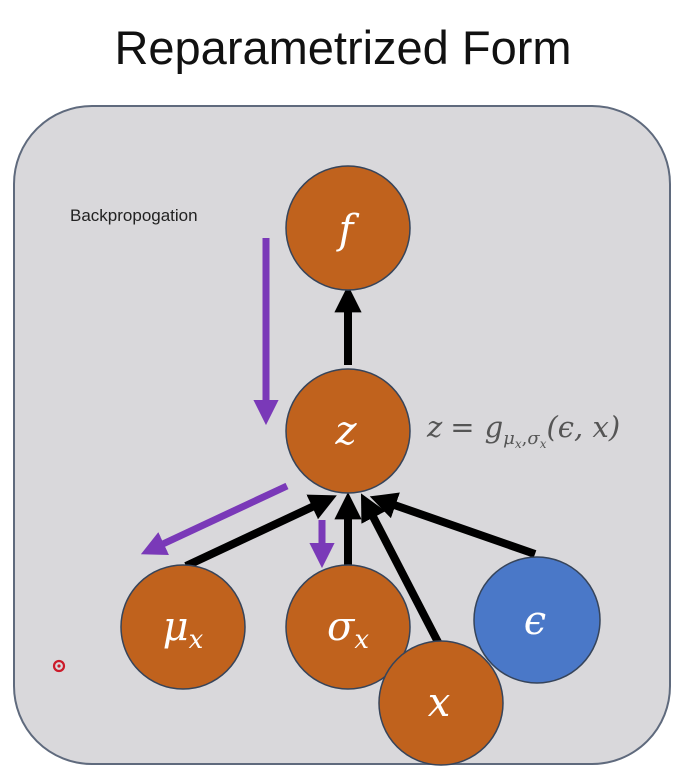 This screenshot has width=686, height=780. I want to click on node-eps: ϵ, so click(537, 620).